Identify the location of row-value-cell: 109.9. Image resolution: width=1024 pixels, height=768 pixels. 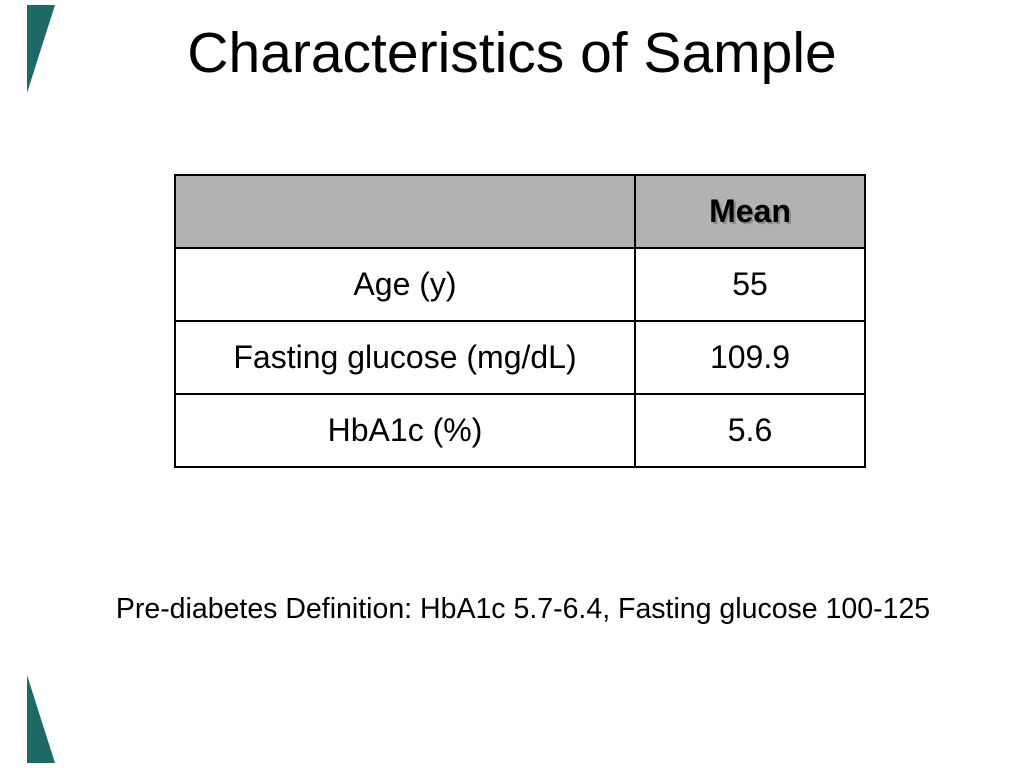
(750, 357).